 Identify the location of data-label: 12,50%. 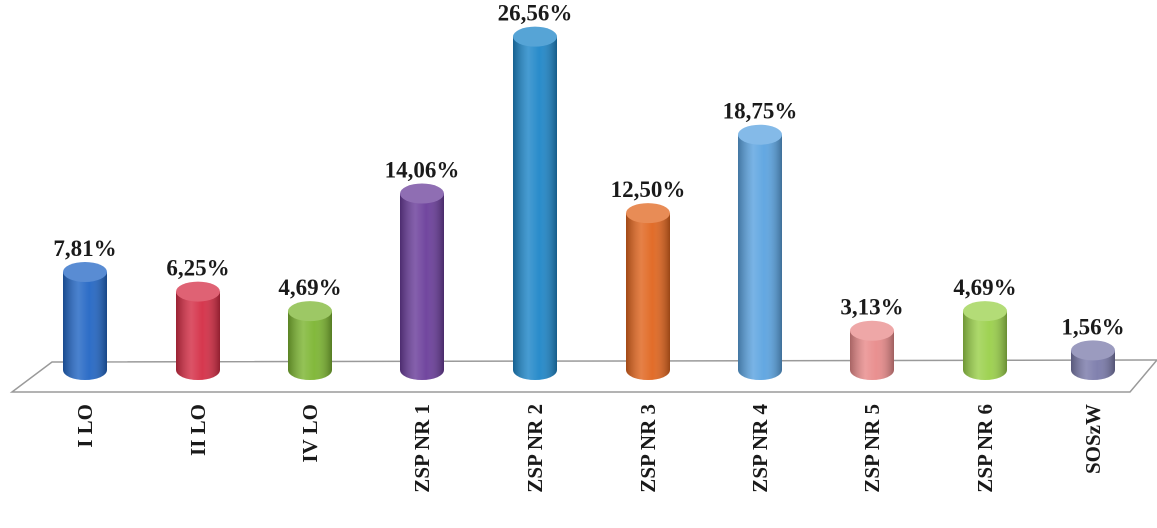
(648, 189).